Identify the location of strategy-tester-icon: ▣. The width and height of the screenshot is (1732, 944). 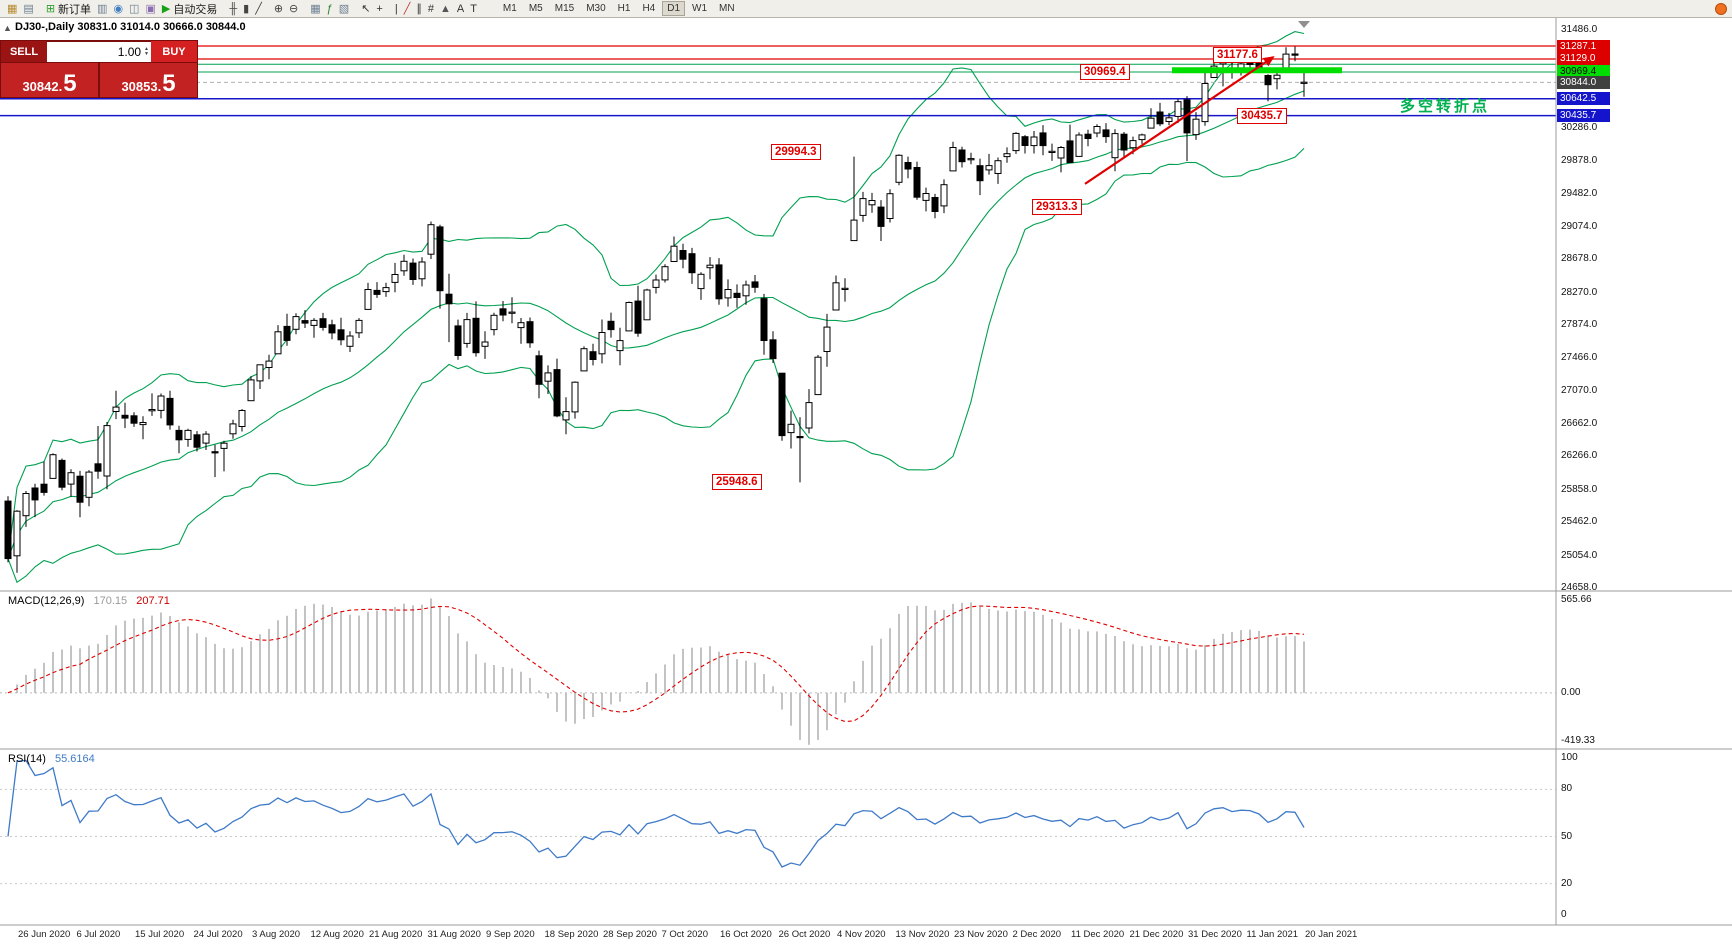
(150, 8).